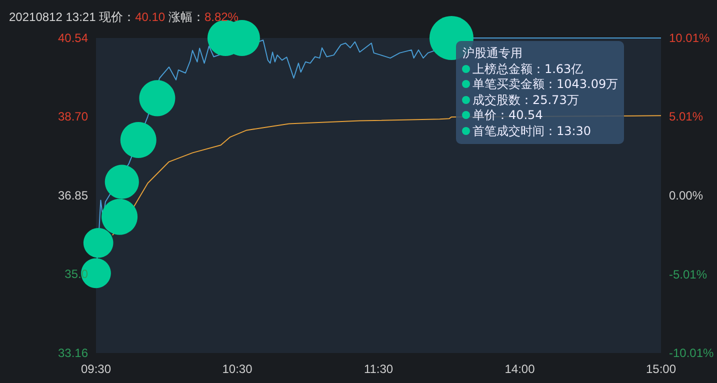 The height and width of the screenshot is (383, 717). What do you see at coordinates (73, 38) in the screenshot?
I see `y-tick-label: 40.54` at bounding box center [73, 38].